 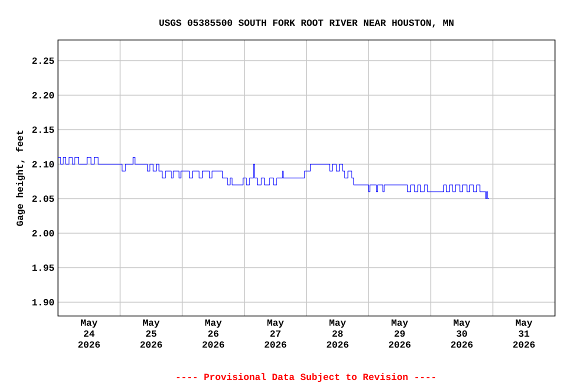 What do you see at coordinates (462, 334) in the screenshot?
I see `x-tick-label: May 30 2026` at bounding box center [462, 334].